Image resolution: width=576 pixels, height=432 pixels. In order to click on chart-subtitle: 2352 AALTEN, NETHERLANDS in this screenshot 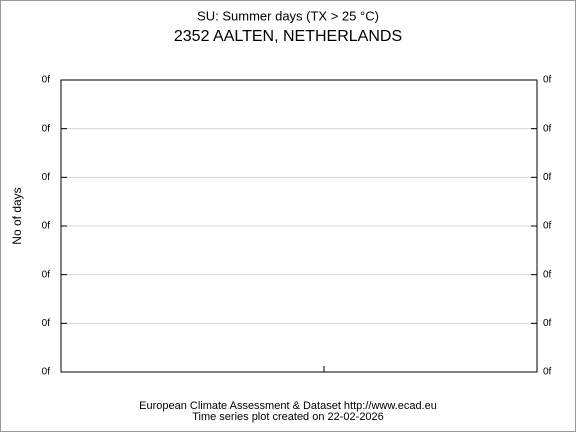, I will do `click(288, 36)`.